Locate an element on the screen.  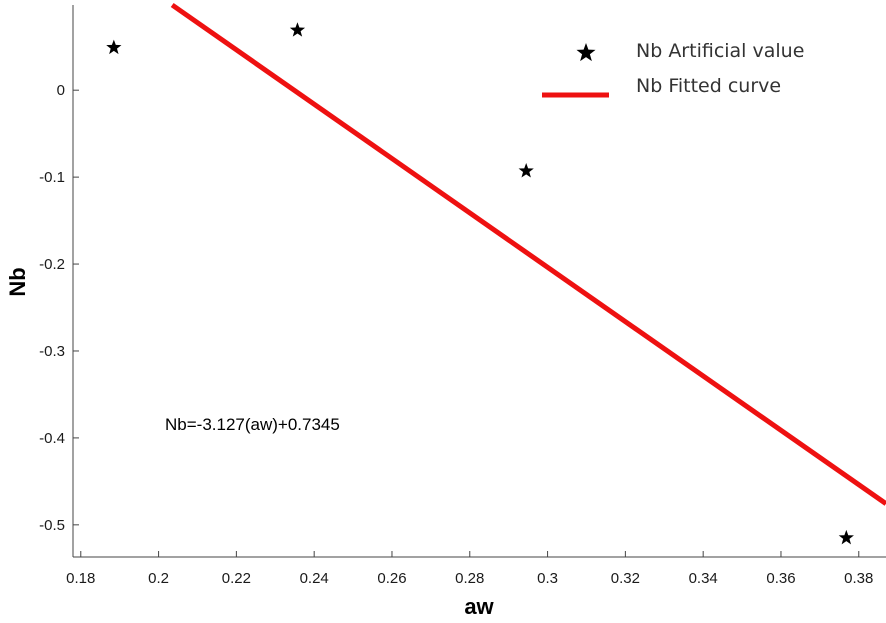
y-tick-label: 0 is located at coordinates (61, 90).